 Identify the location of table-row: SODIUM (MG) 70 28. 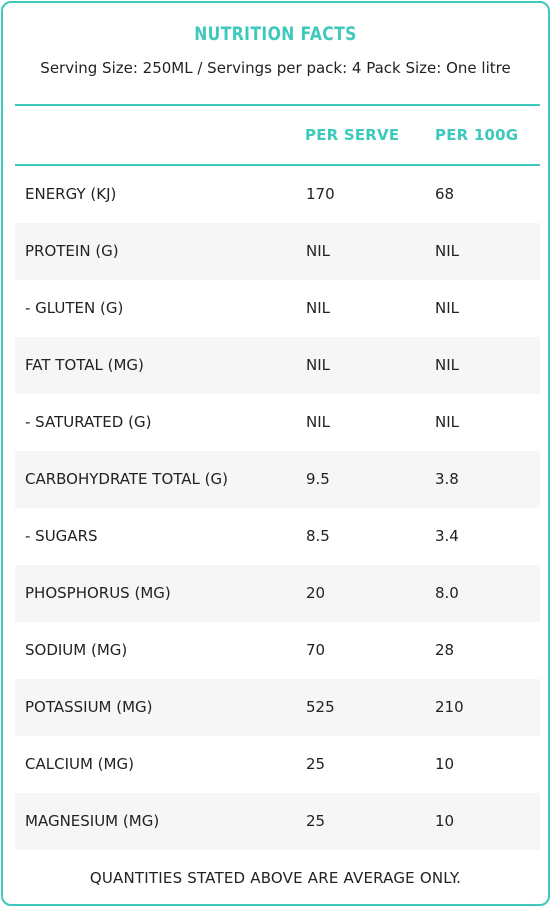
(277, 650).